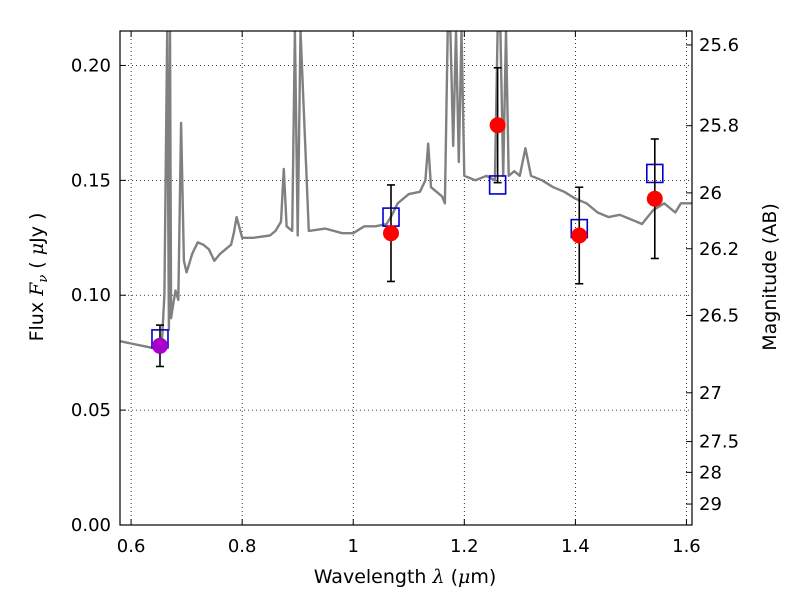  I want to click on y-tick-label: 0.20, so click(91, 65).